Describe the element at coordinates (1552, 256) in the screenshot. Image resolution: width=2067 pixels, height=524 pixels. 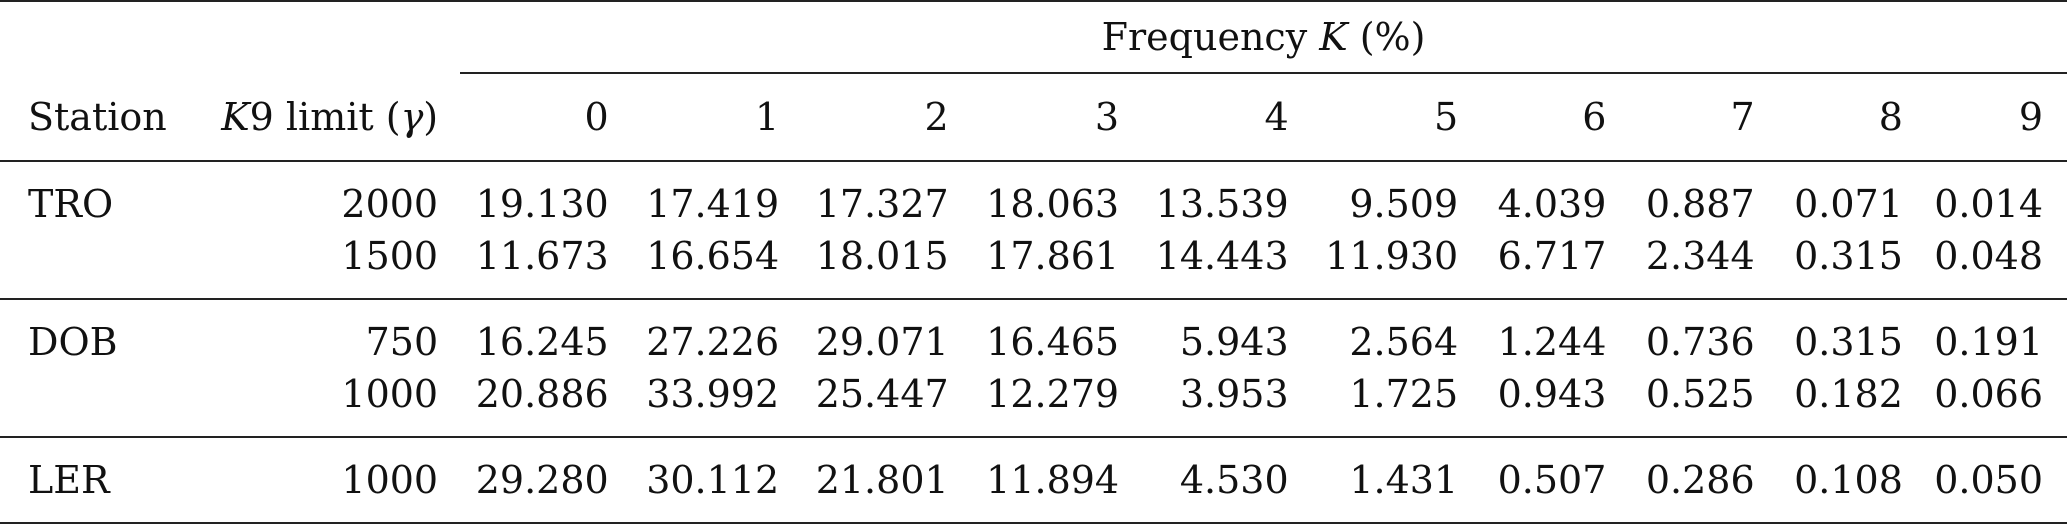
I see `frequency-cell: 6.717` at that location.